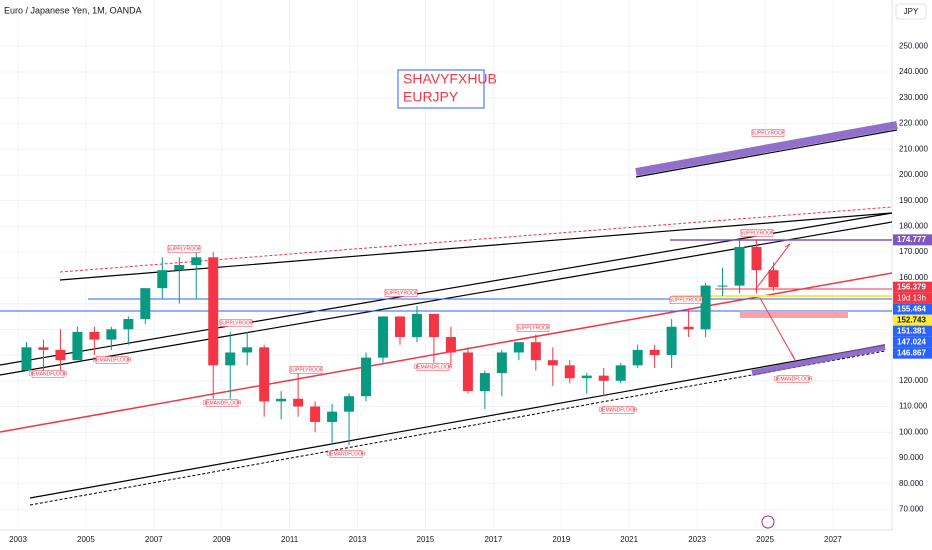 The height and width of the screenshot is (550, 932). Describe the element at coordinates (911, 483) in the screenshot. I see `y-tick-label: 80.000` at that location.